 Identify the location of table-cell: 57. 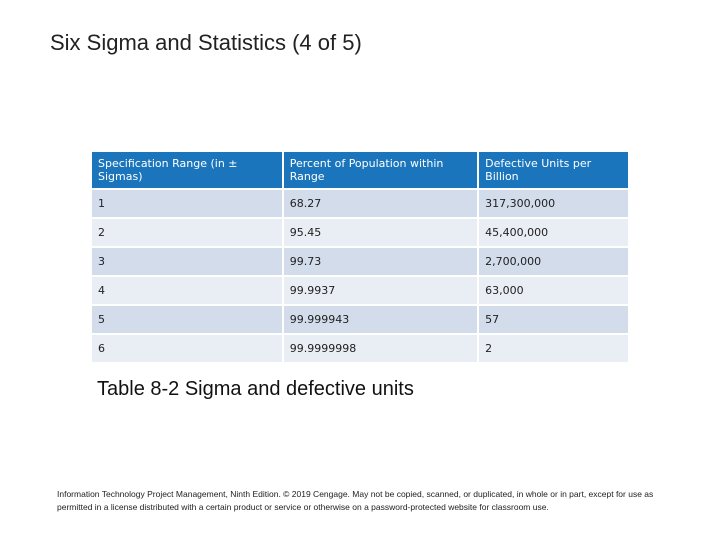
(553, 319).